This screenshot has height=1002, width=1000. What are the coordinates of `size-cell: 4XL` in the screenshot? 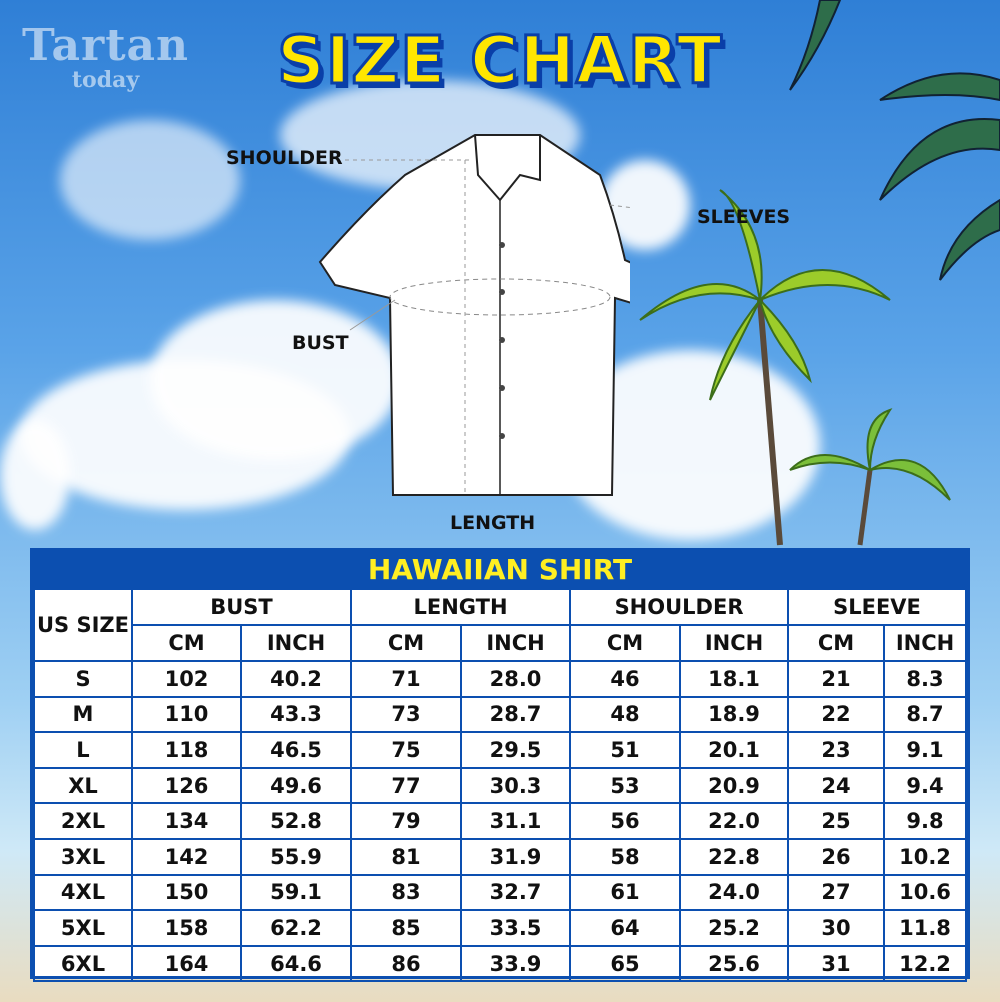 It's located at (83, 892).